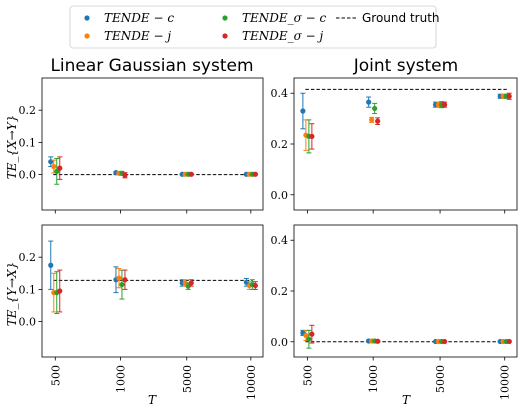 This screenshot has height=415, width=527. What do you see at coordinates (152, 400) in the screenshot?
I see `xlabel-left: T` at bounding box center [152, 400].